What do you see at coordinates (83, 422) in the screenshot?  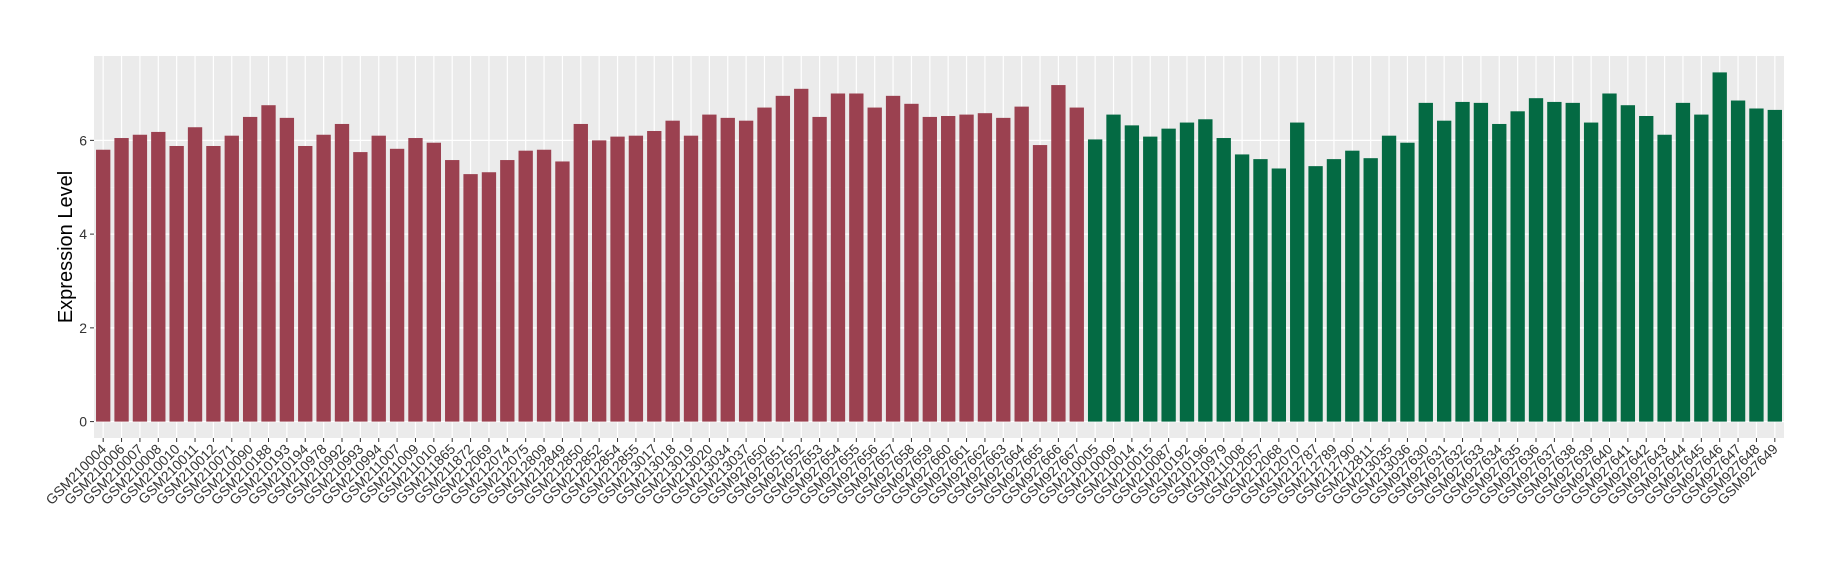 I see `y-tick-label: 0` at bounding box center [83, 422].